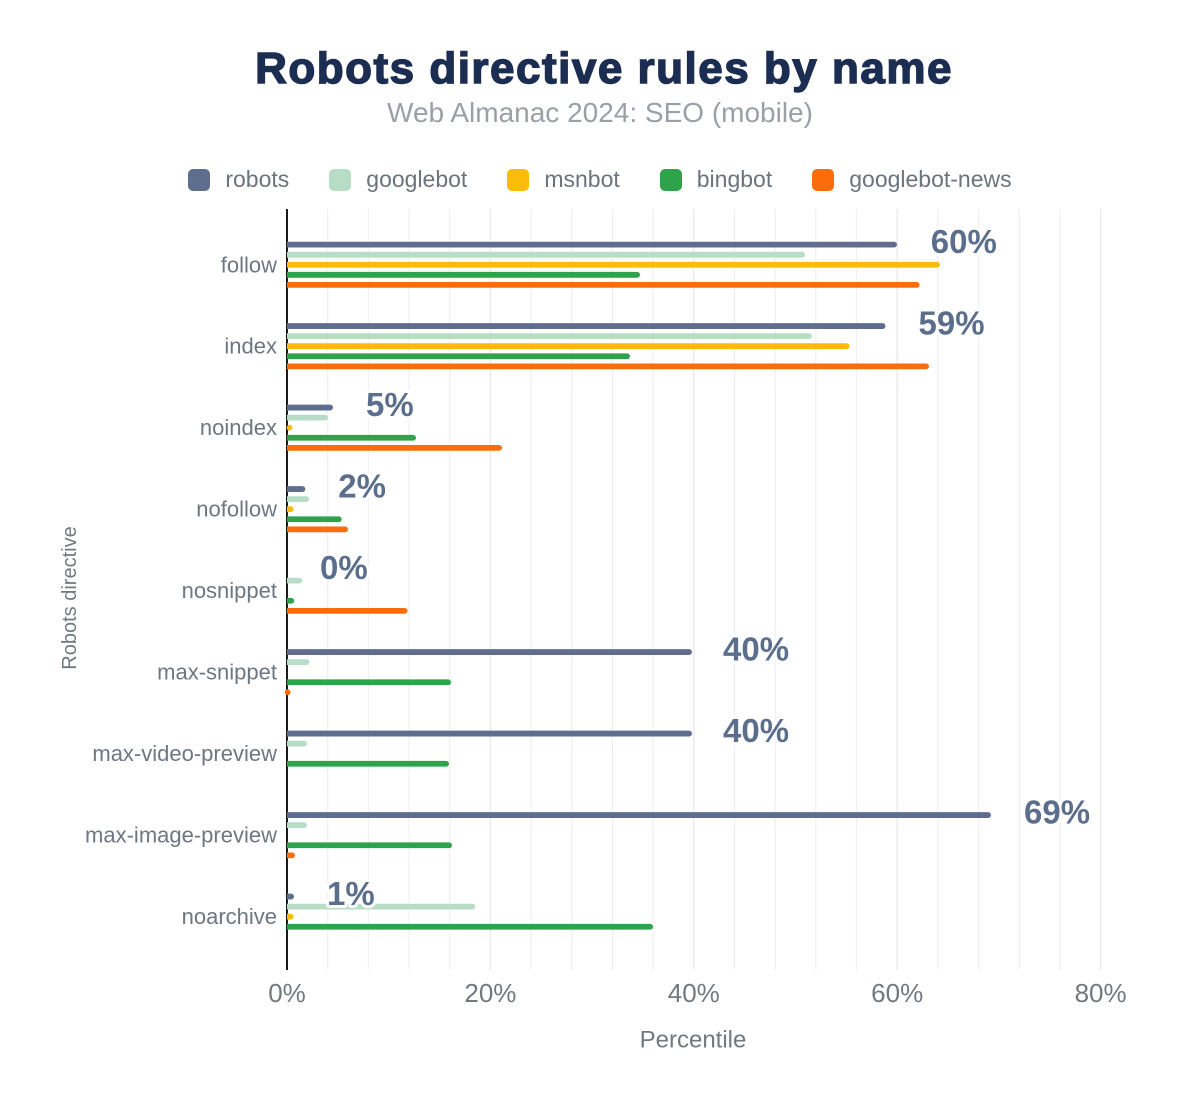  What do you see at coordinates (351, 893) in the screenshot?
I see `svg-text: 1%` at bounding box center [351, 893].